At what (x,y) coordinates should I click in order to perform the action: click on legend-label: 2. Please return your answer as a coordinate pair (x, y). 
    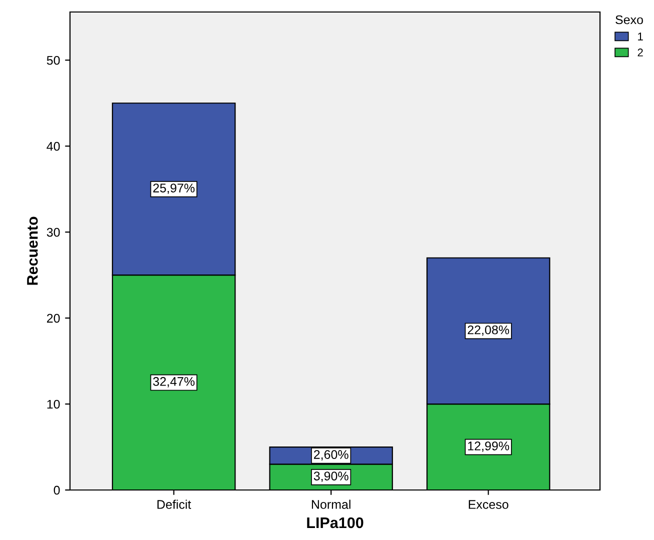
    Looking at the image, I should click on (640, 52).